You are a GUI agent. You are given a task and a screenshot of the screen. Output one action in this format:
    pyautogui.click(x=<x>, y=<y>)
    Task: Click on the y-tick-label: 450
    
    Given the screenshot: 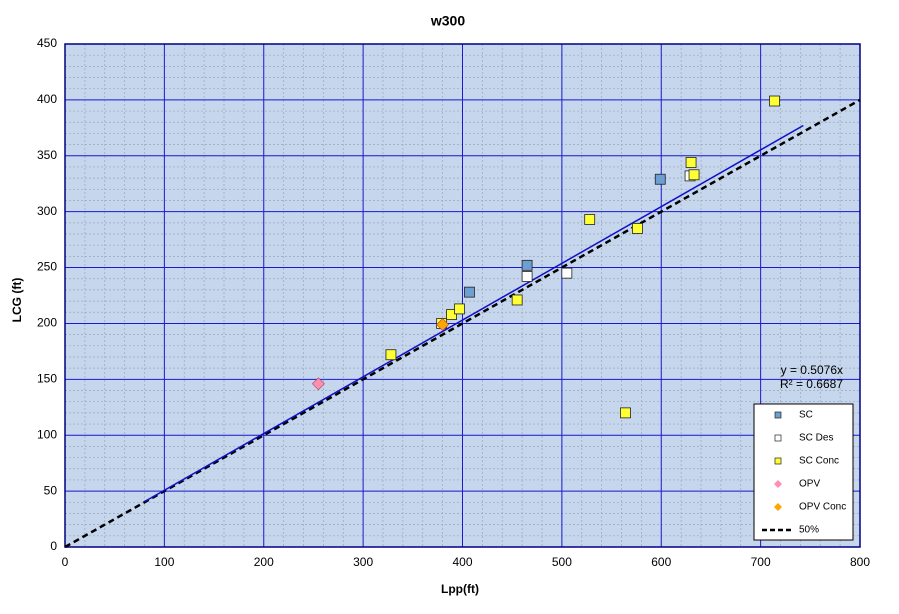 What is the action you would take?
    pyautogui.click(x=47, y=43)
    